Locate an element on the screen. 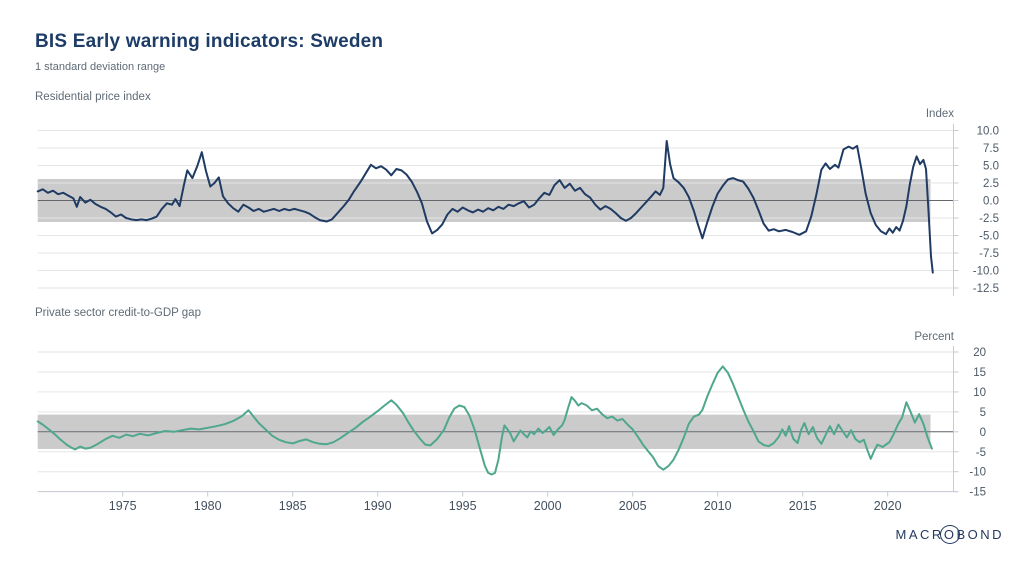 The width and height of the screenshot is (1024, 576). x-tick-label: 2000 is located at coordinates (548, 506).